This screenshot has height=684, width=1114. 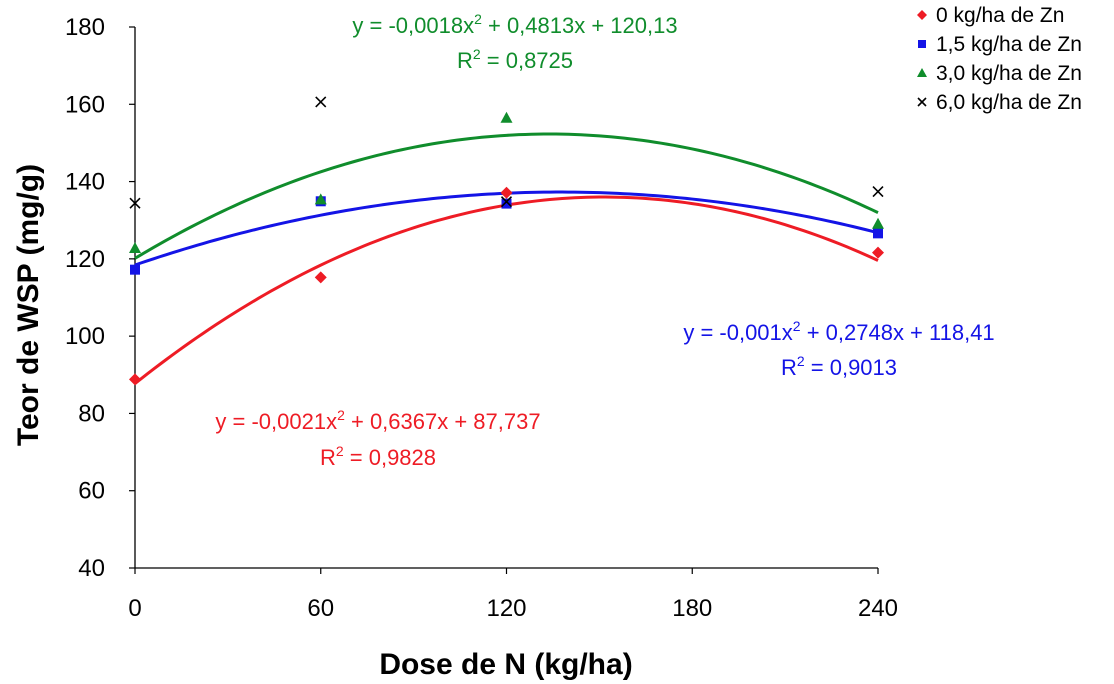 What do you see at coordinates (85, 336) in the screenshot?
I see `y-tick-label: 100` at bounding box center [85, 336].